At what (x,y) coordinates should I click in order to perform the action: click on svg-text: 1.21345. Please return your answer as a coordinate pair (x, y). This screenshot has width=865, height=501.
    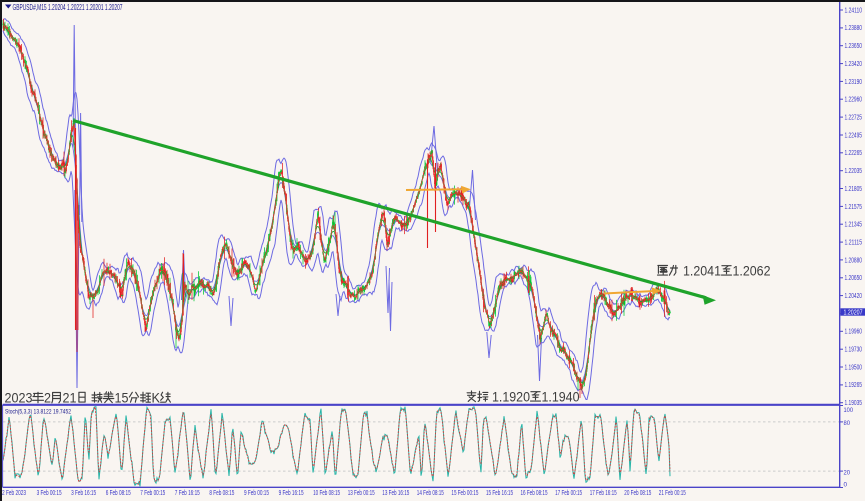
    Looking at the image, I should click on (854, 225).